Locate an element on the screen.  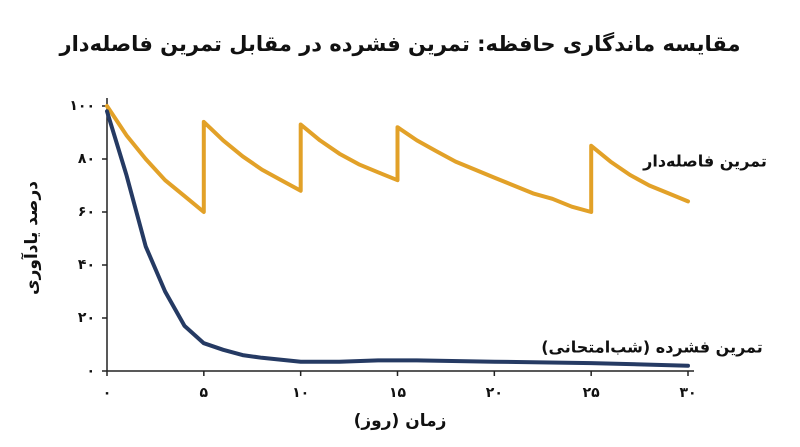
x-tick-label: ۲۰ is located at coordinates (494, 393).